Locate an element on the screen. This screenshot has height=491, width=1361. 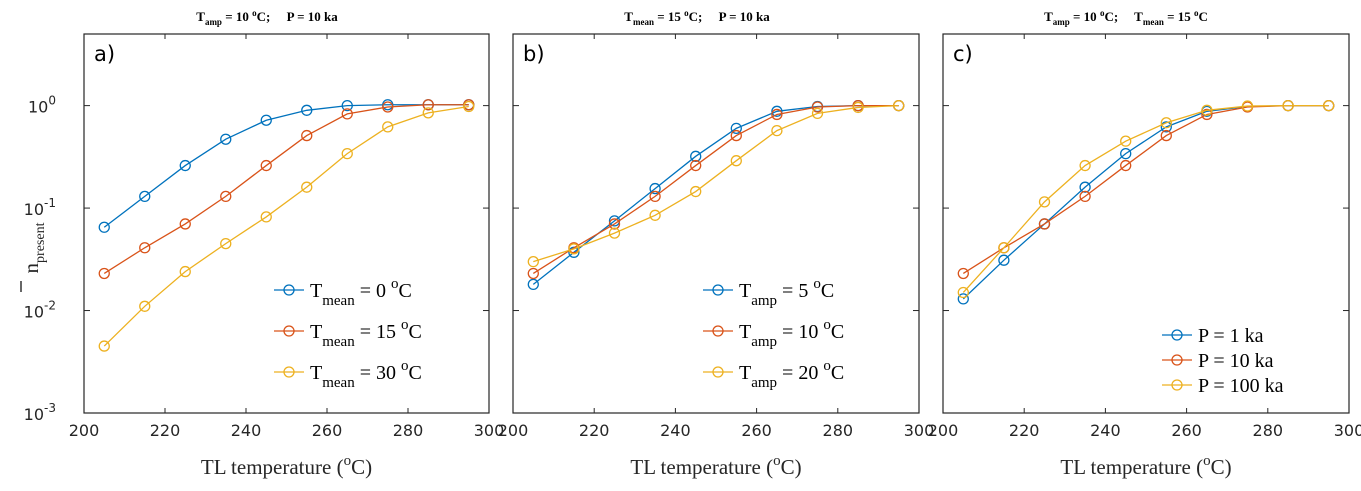
panel-c-title: Tamp = 10 oC; Tmean = 15 oC is located at coordinates (1126, 17).